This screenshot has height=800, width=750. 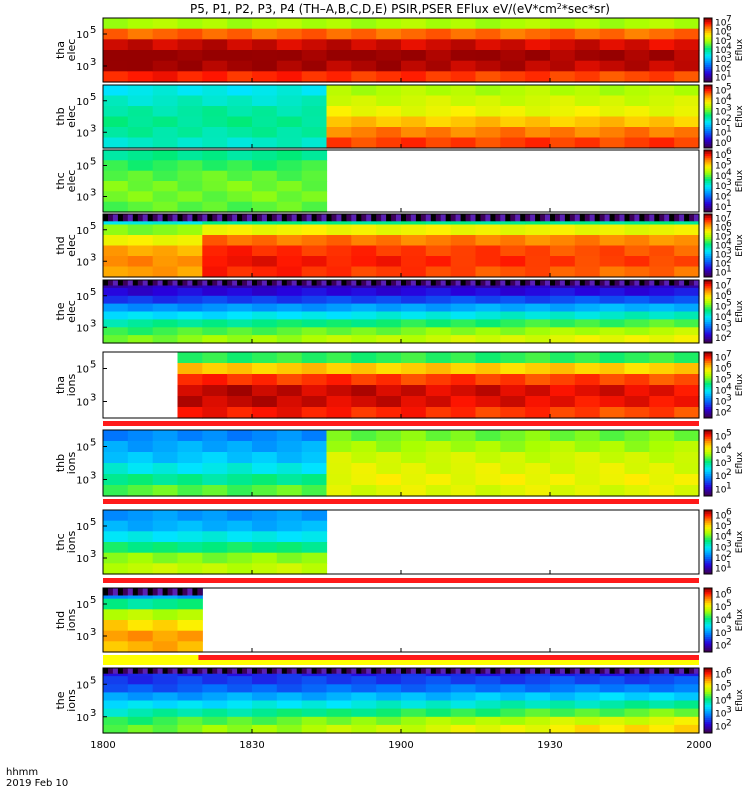 What do you see at coordinates (729, 225) in the screenshot?
I see `colorbar-tick-exponent: 6` at bounding box center [729, 225].